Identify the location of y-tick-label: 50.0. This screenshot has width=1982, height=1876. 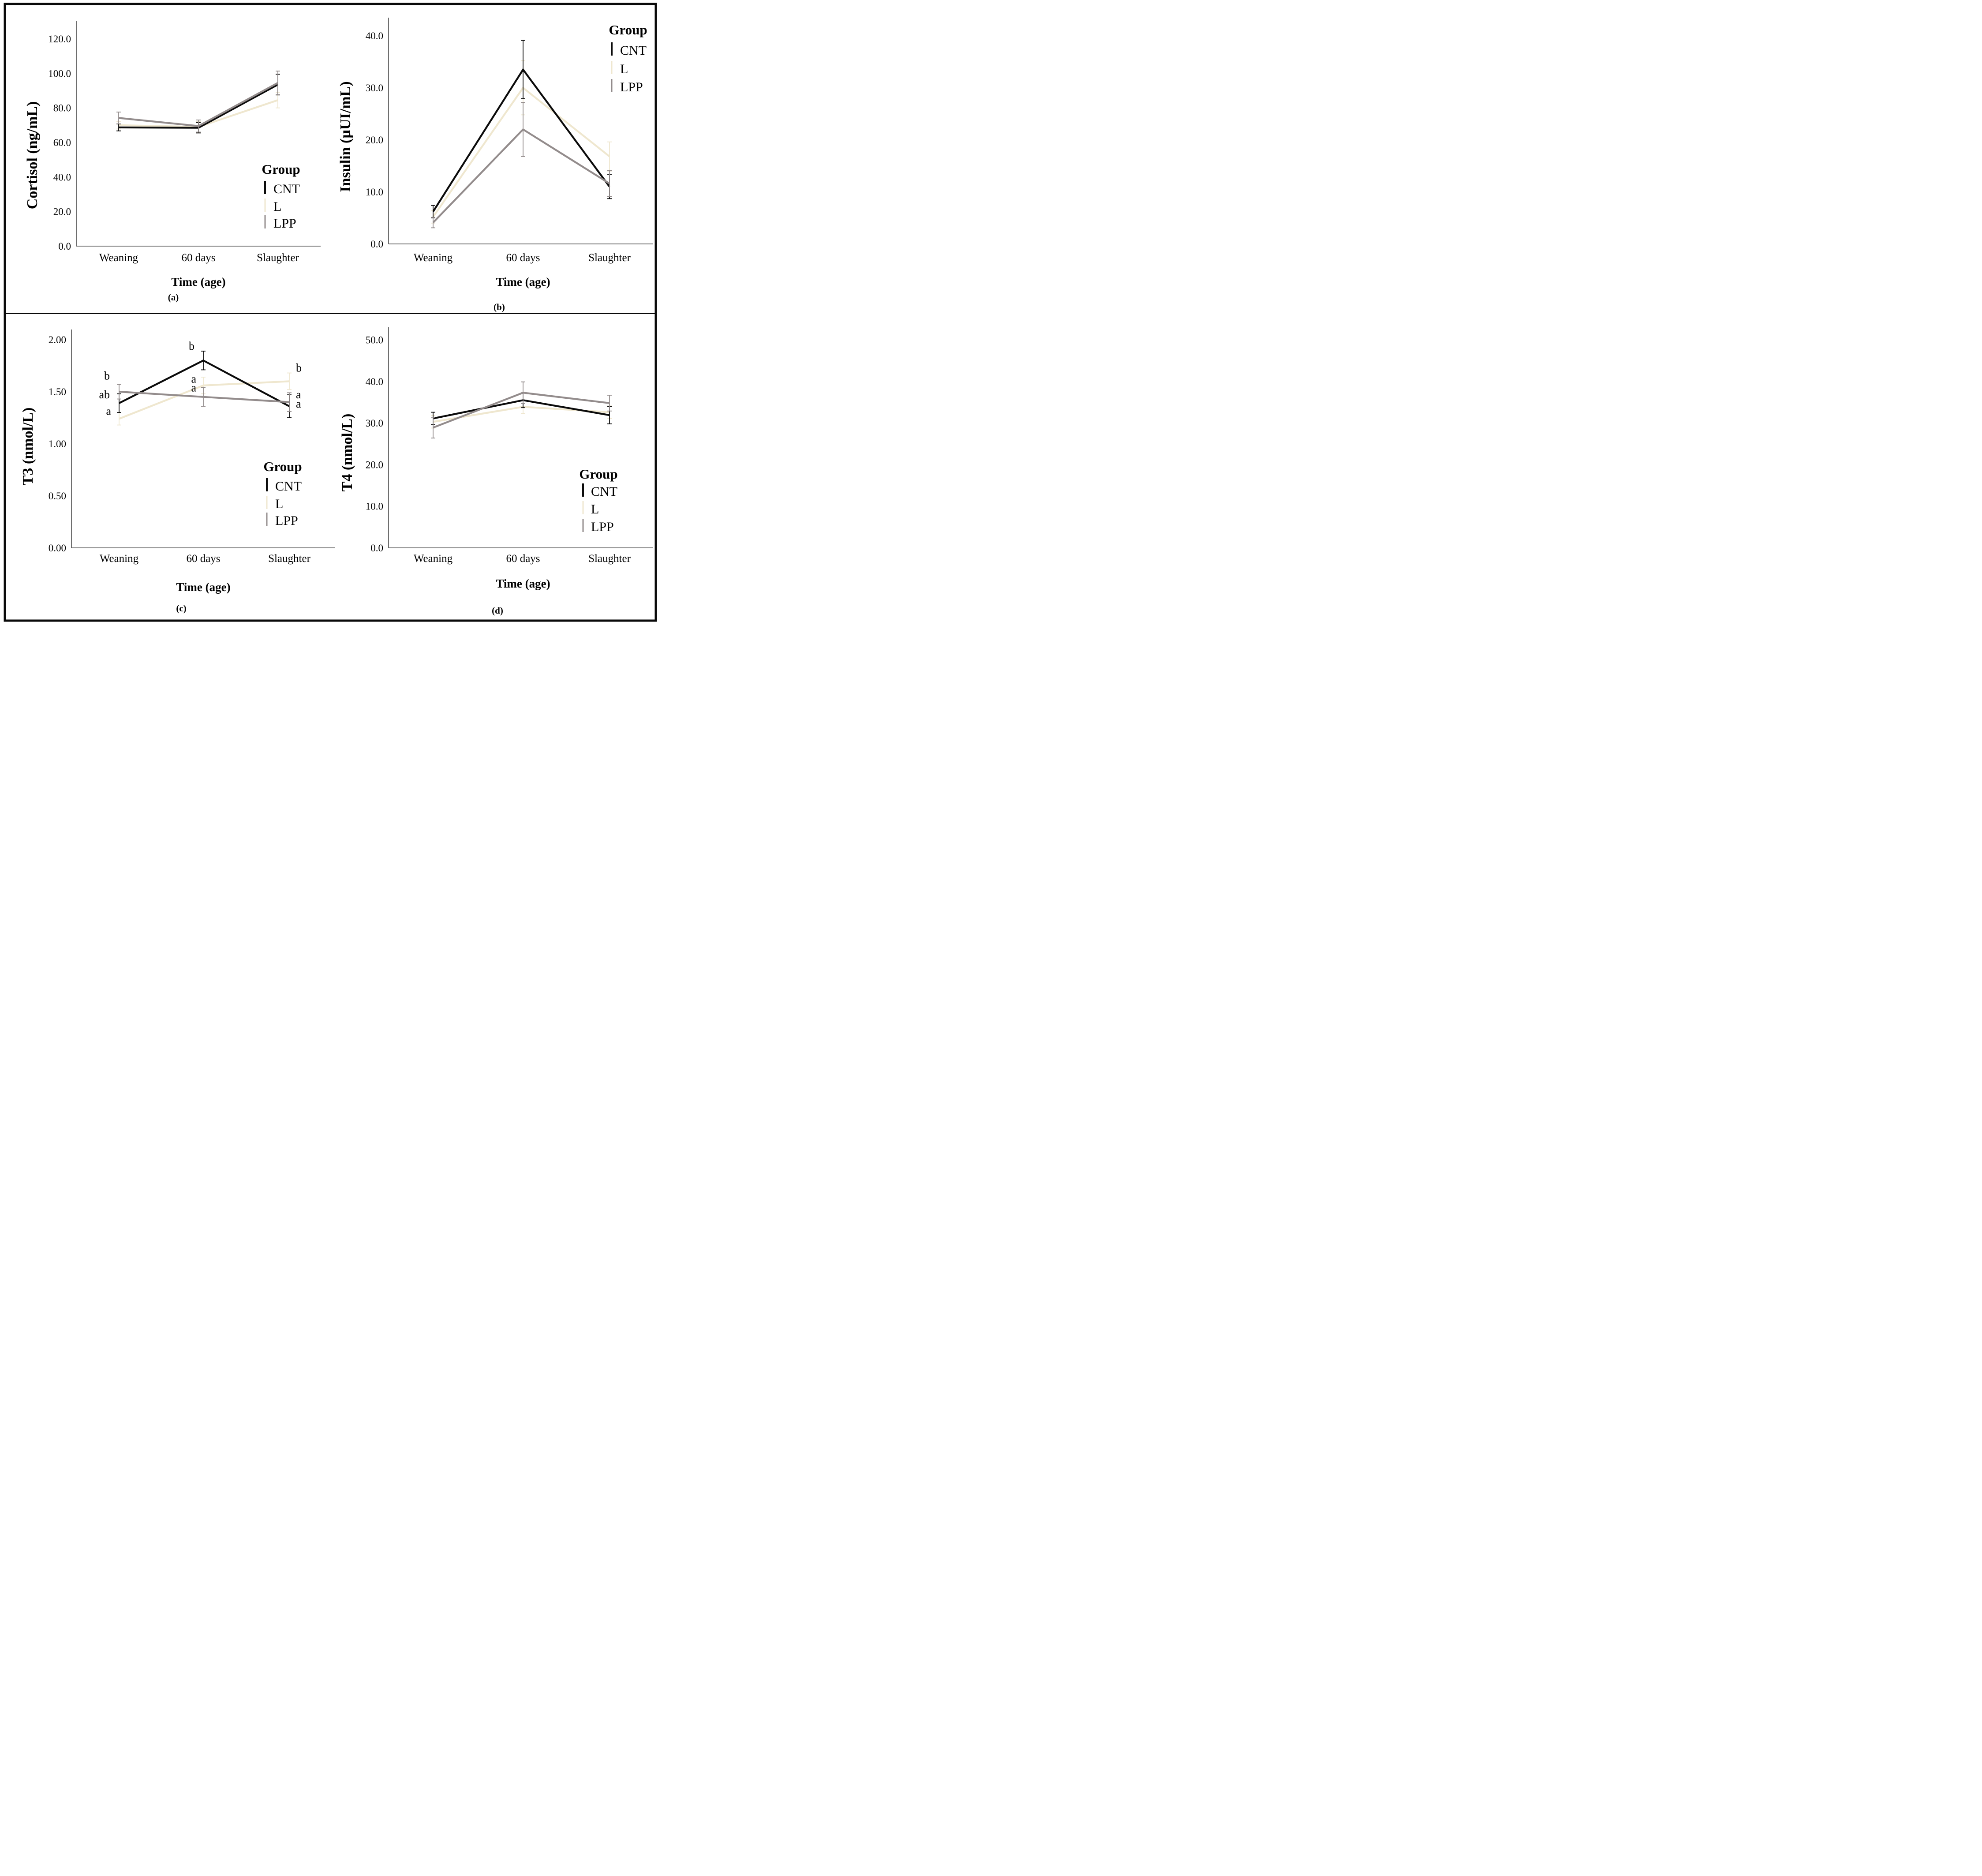
(374, 340).